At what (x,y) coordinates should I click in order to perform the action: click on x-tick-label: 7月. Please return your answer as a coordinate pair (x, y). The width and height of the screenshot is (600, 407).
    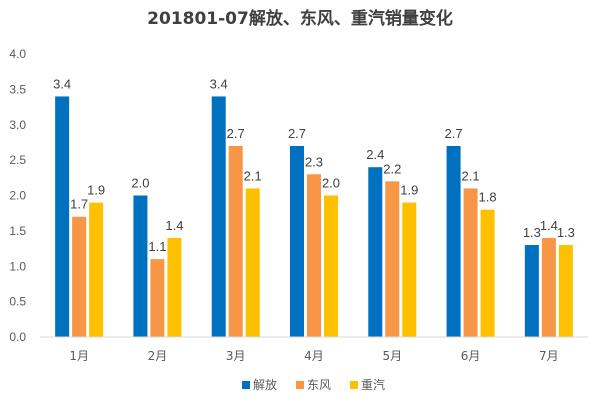
    Looking at the image, I should click on (549, 356).